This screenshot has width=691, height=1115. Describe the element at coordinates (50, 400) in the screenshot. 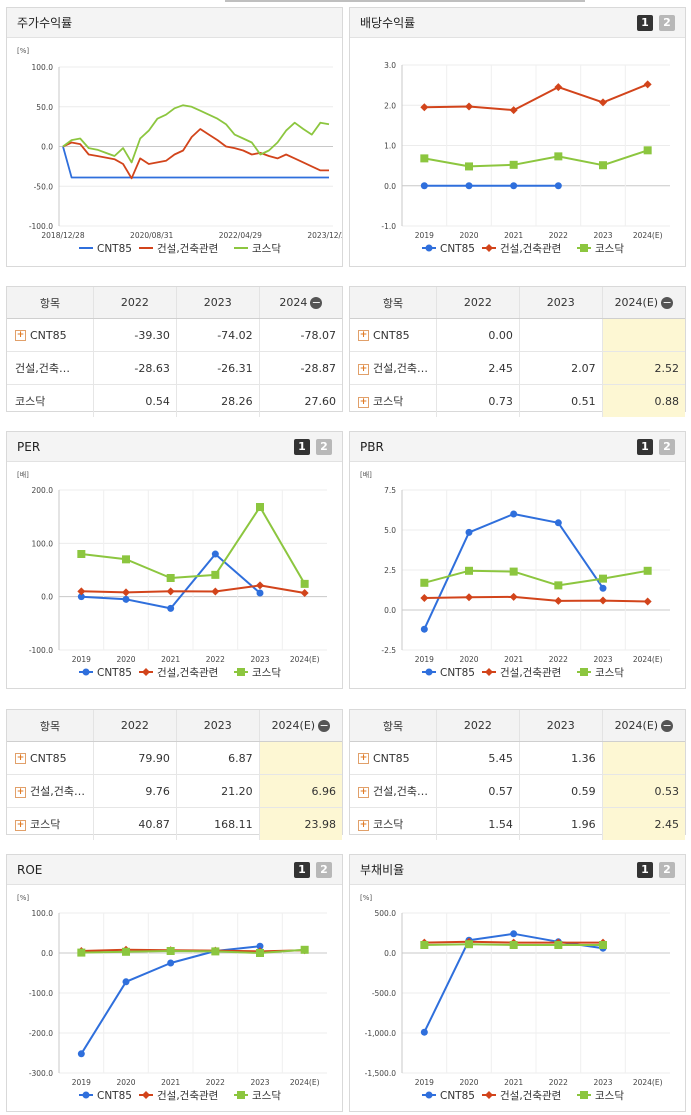

I see `row-label-cell: 코스닥` at that location.